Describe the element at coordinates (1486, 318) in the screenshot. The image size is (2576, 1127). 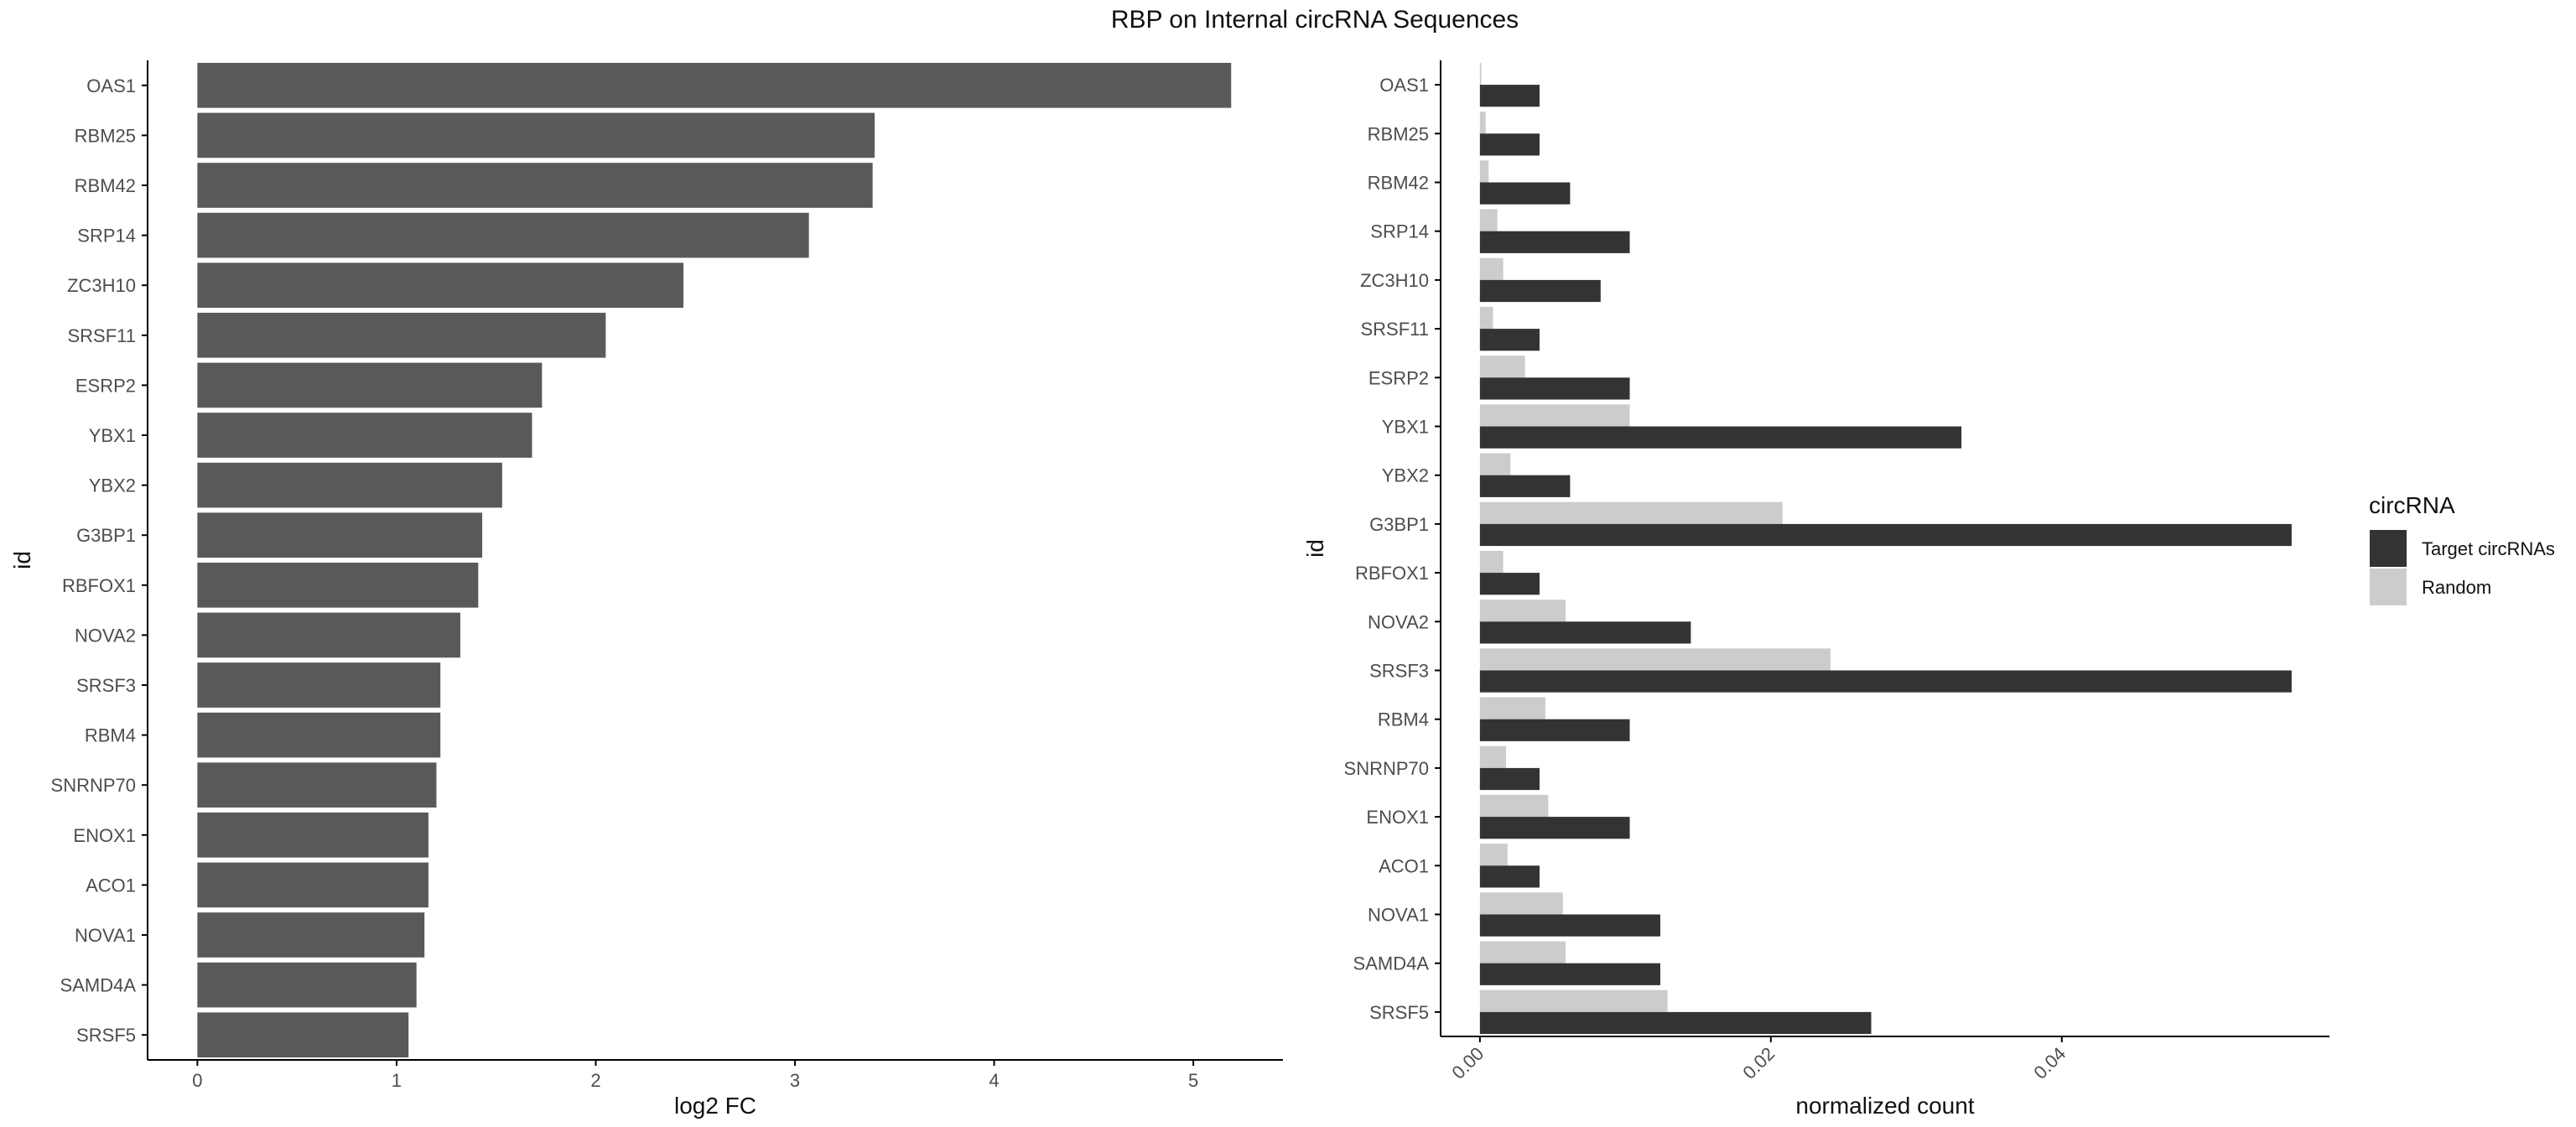
I see `bar-random-srsf11` at that location.